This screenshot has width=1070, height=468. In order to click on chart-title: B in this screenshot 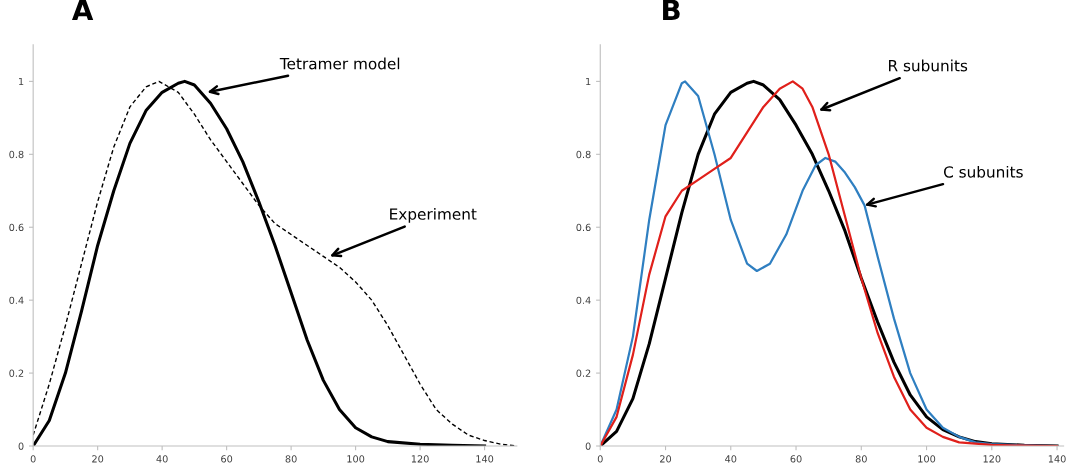, I will do `click(671, 10)`.